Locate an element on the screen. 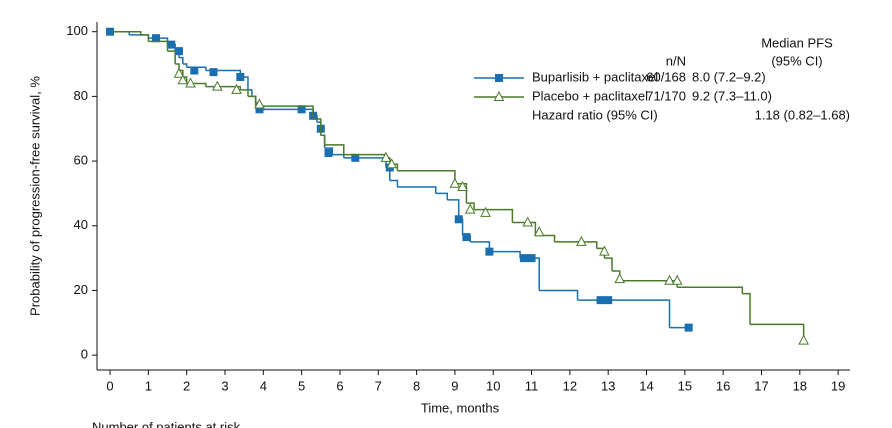 The image size is (892, 428). y-tick-label: 80 is located at coordinates (81, 95).